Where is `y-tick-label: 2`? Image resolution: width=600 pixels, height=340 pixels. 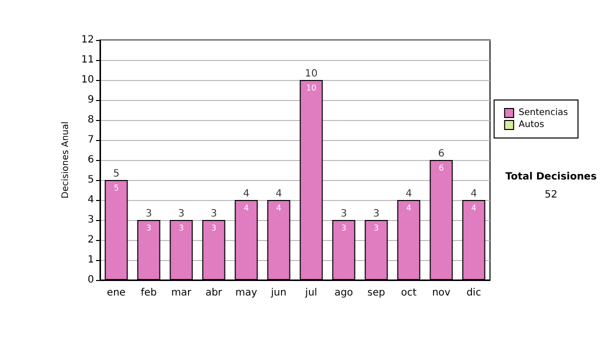
y-tick-label: 2 is located at coordinates (91, 240).